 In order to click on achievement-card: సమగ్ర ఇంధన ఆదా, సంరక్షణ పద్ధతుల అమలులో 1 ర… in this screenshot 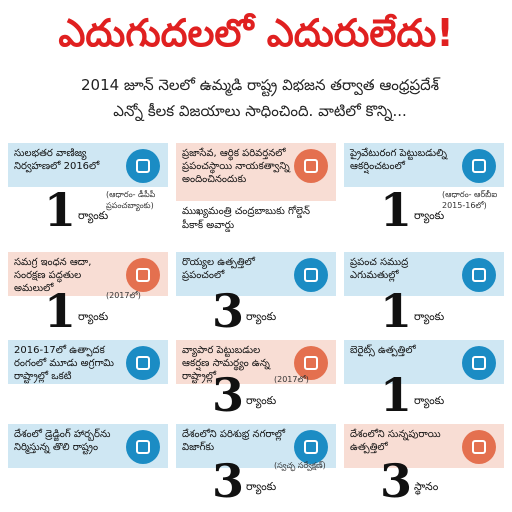, I will do `click(88, 293)`.